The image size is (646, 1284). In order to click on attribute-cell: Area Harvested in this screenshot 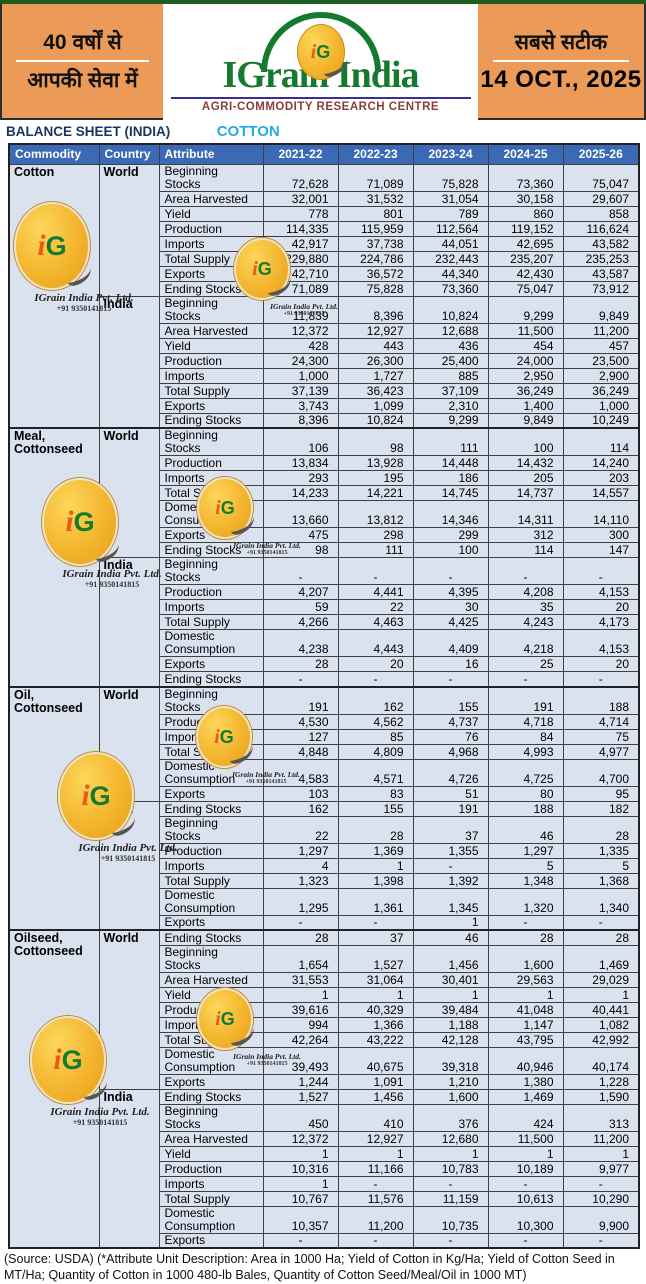, I will do `click(211, 198)`.